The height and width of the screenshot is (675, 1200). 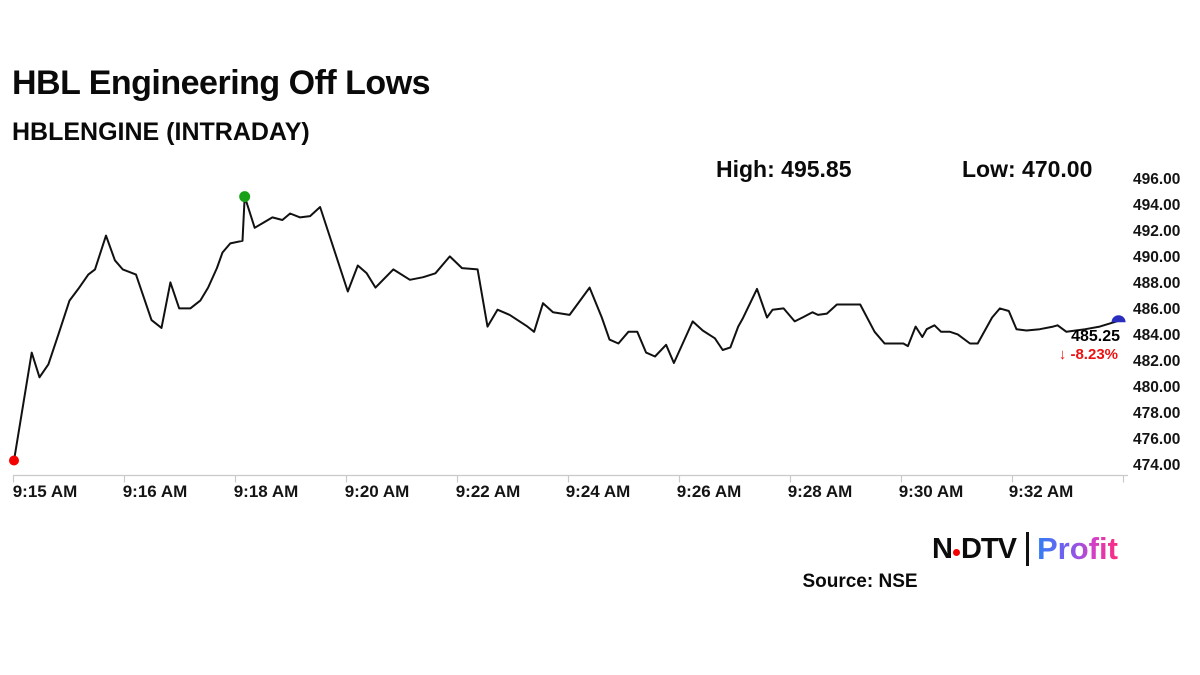 What do you see at coordinates (1157, 283) in the screenshot?
I see `y-axis-label: 488.00` at bounding box center [1157, 283].